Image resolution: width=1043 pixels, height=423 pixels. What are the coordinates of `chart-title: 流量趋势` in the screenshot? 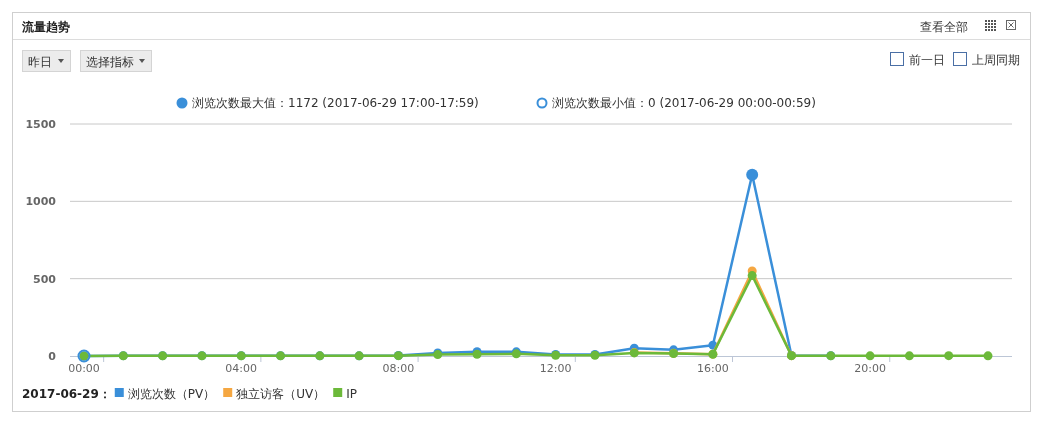 It's located at (45, 27).